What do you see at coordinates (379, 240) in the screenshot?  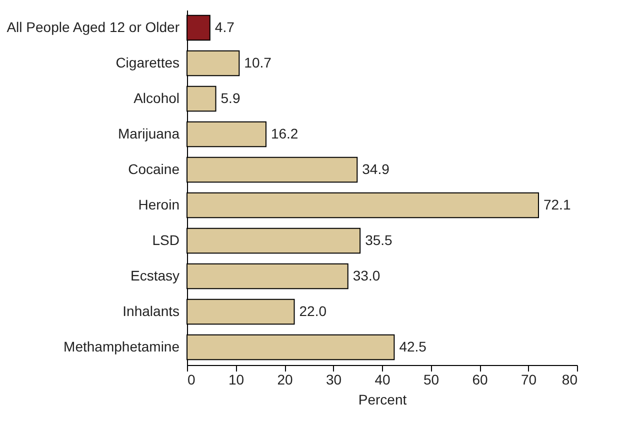 I see `data-label: 35.5` at bounding box center [379, 240].